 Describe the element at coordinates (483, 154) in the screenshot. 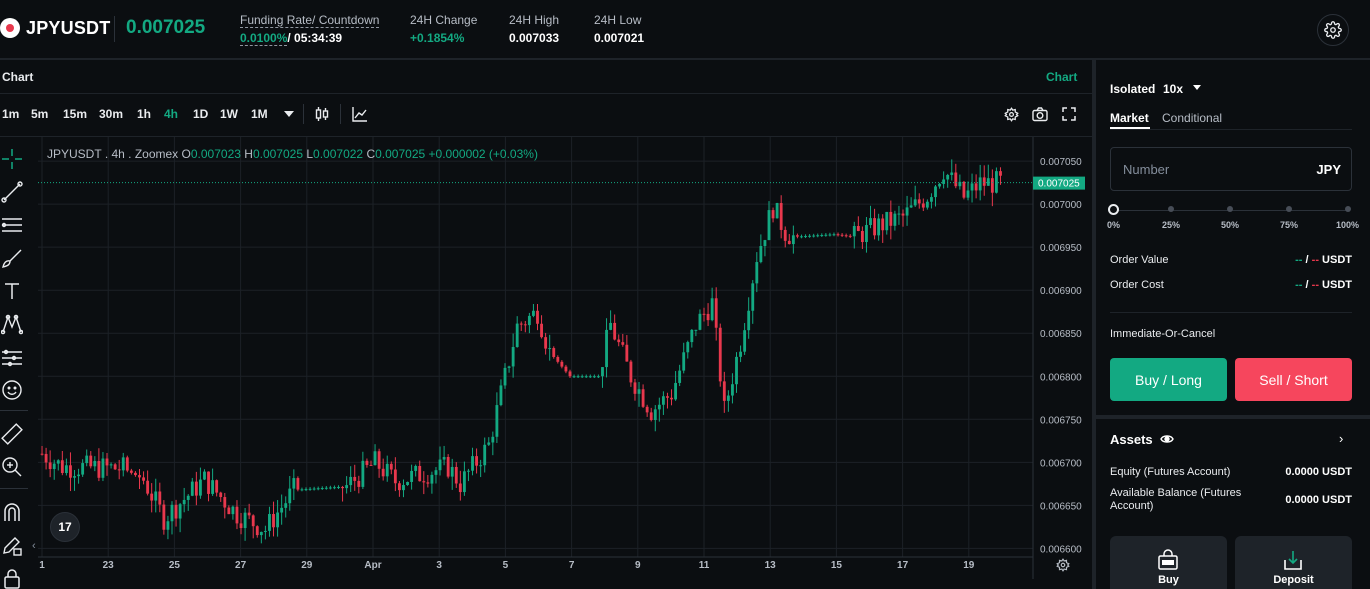

I see `legend-change: +0.000002 (+0.03%)` at that location.